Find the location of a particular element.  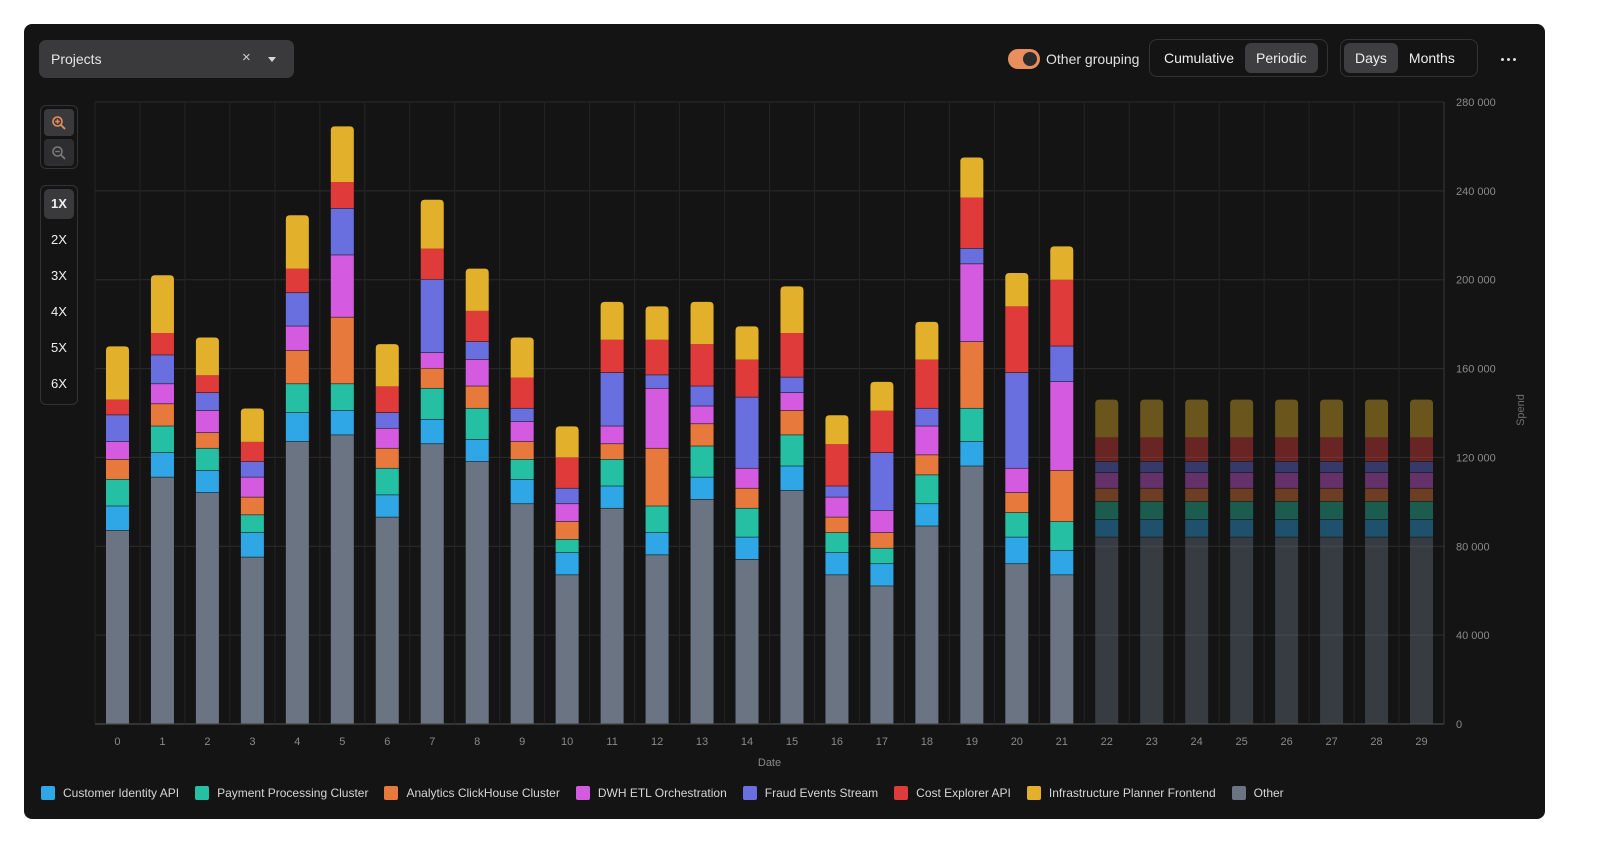

y-tick-label: 240 000 is located at coordinates (1476, 192).